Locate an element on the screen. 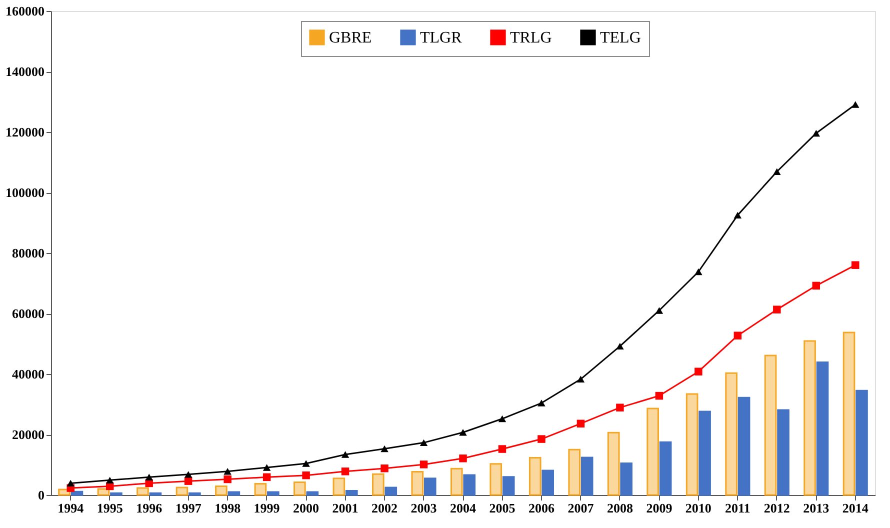 The height and width of the screenshot is (528, 890). y-tick-label: 140000 is located at coordinates (25, 71).